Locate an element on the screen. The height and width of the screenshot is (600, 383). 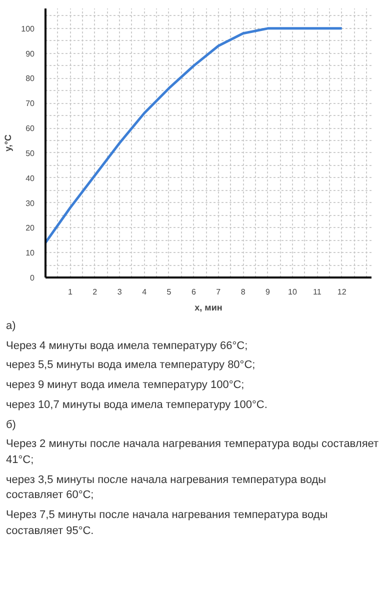
x-axis-title: x, мин is located at coordinates (208, 307).